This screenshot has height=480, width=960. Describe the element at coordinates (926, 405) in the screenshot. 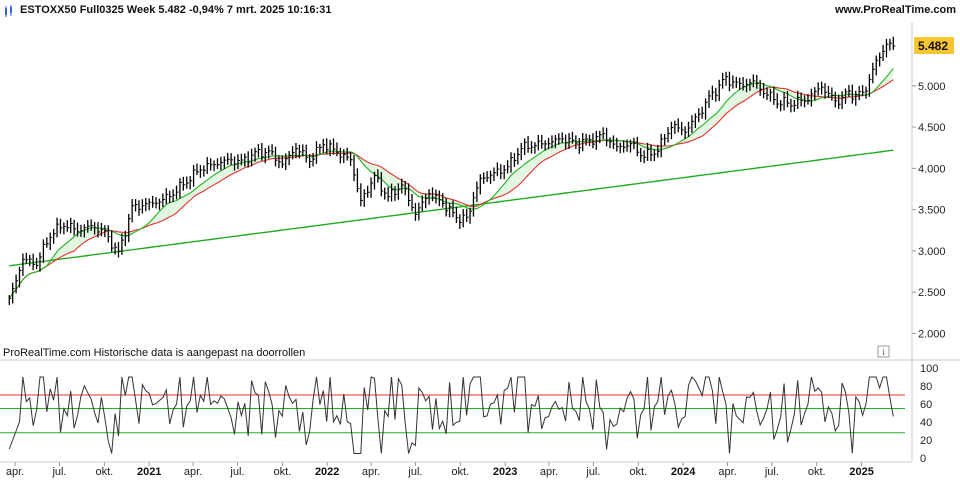

I see `rsi-tick-label: 60` at that location.